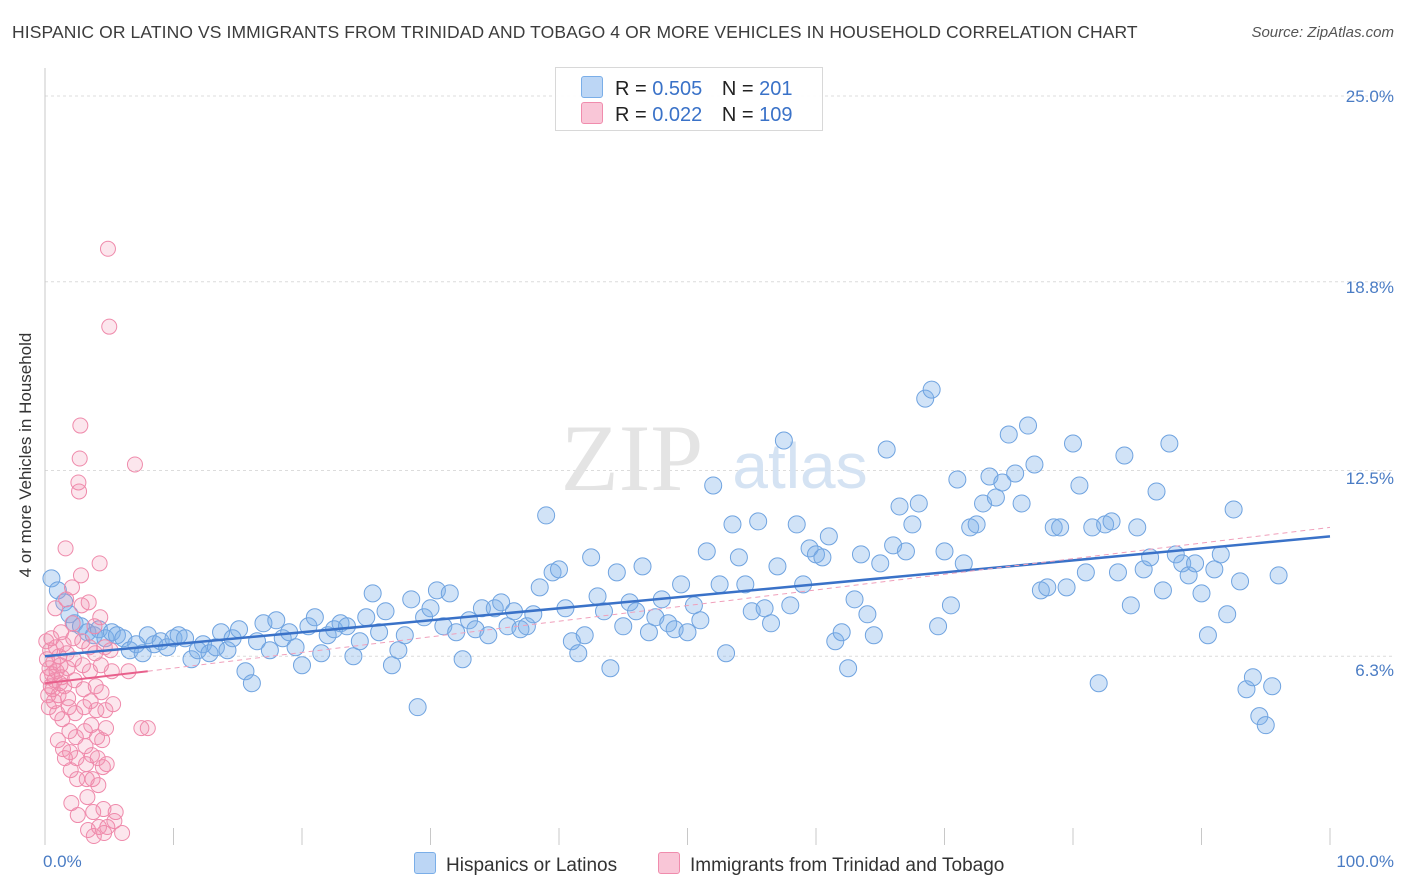 The image size is (1406, 892). Describe the element at coordinates (831, 864) in the screenshot. I see `legend-item-trinidad: Immigrants from Trinidad and Tobago` at that location.